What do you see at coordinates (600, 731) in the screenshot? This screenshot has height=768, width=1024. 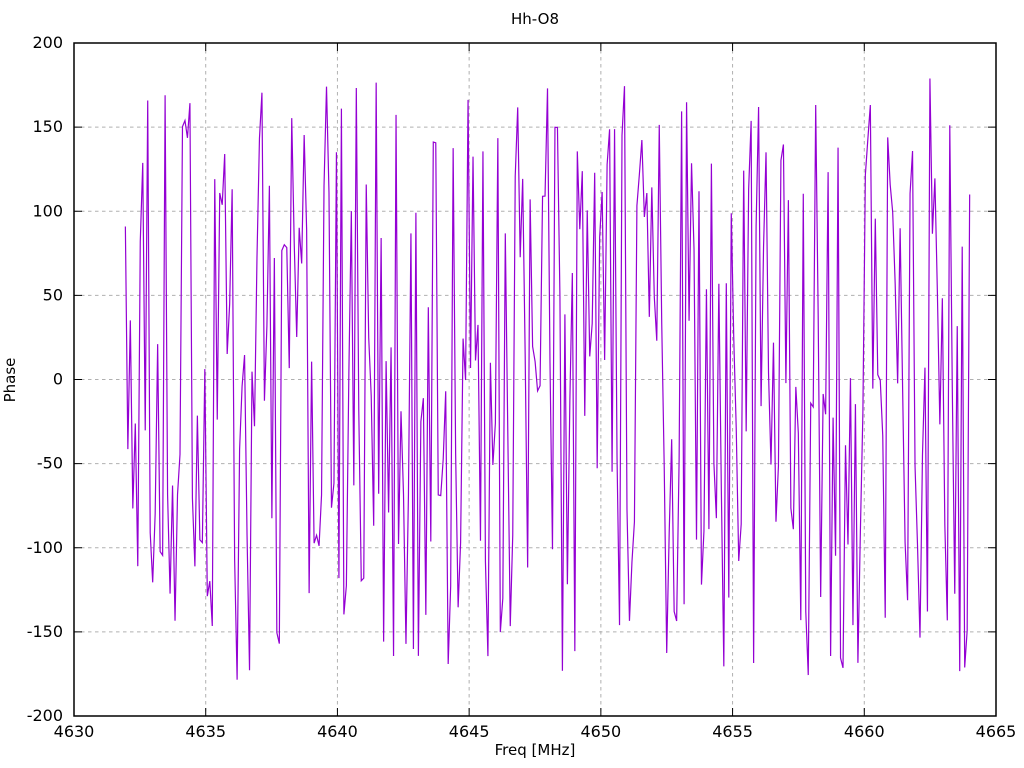 I see `x-tick-label: 4650` at bounding box center [600, 731].